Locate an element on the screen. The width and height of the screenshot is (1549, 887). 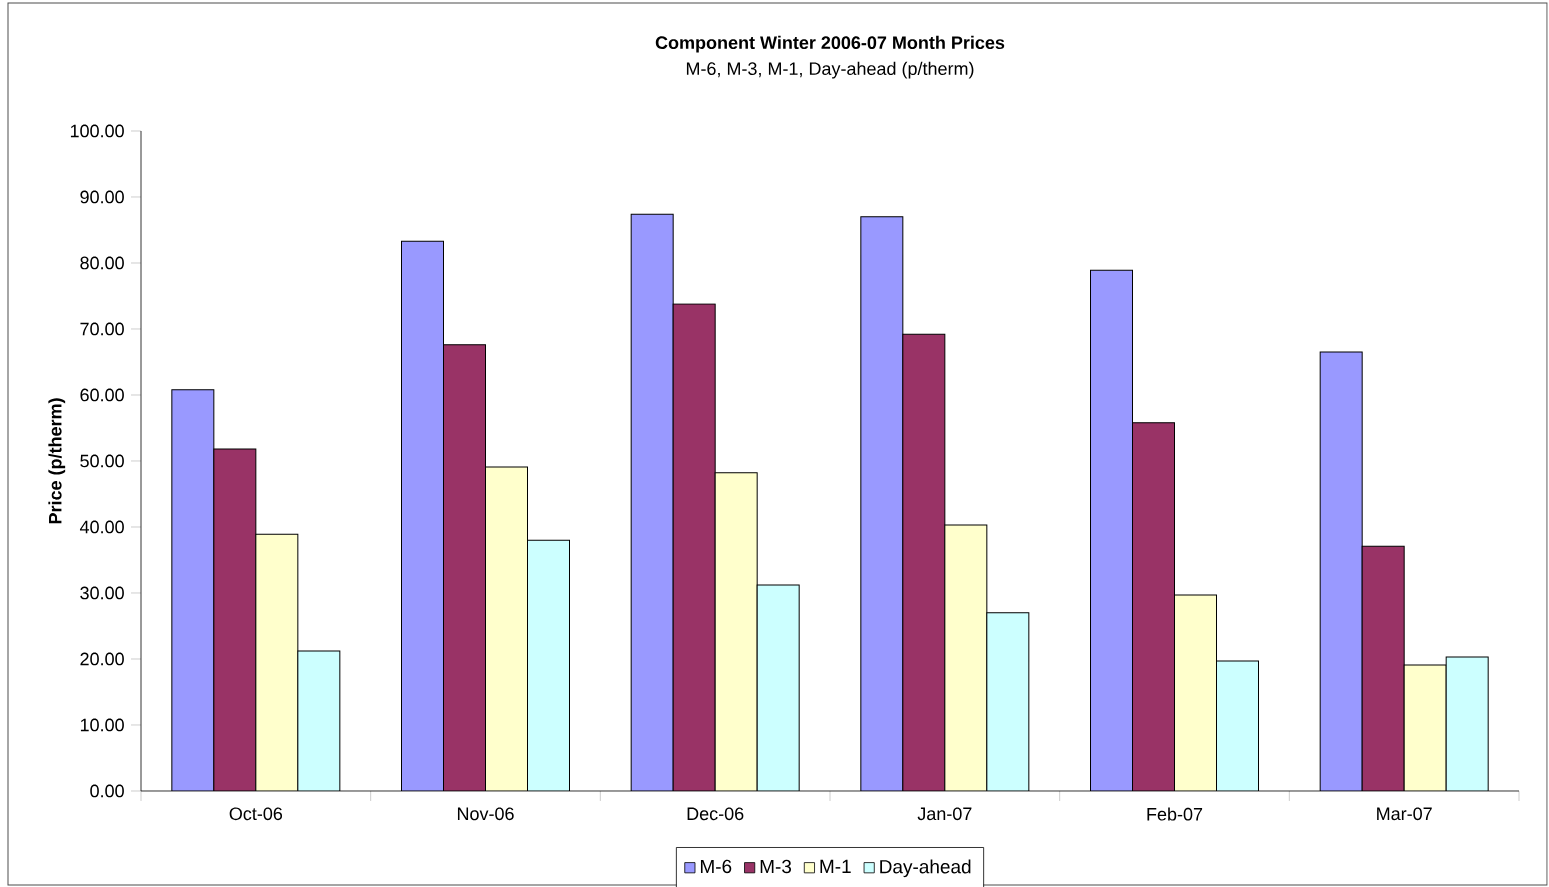
y-tick-label: 20.00 is located at coordinates (102, 659).